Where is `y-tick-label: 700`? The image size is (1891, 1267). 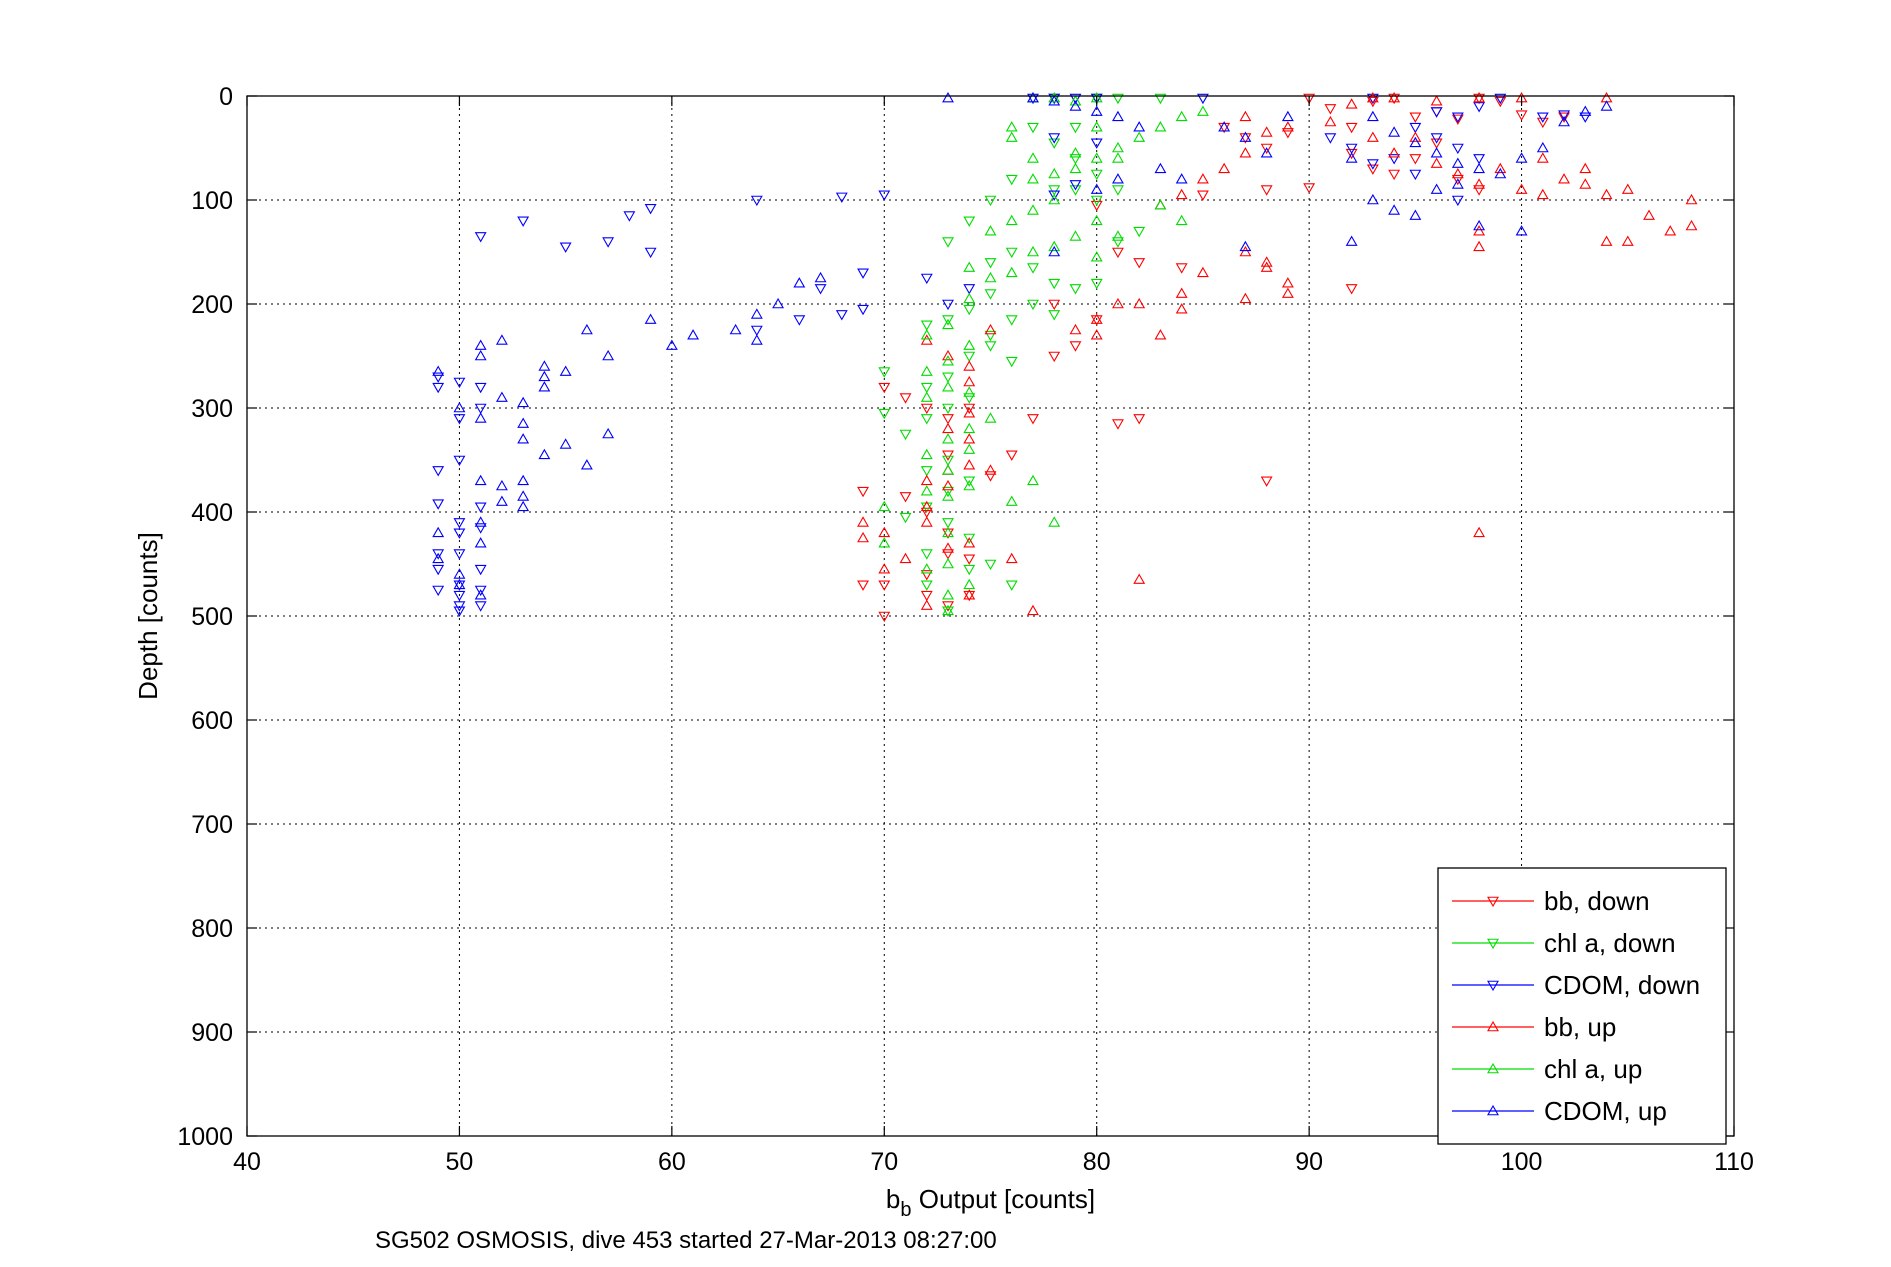
y-tick-label: 700 is located at coordinates (212, 825).